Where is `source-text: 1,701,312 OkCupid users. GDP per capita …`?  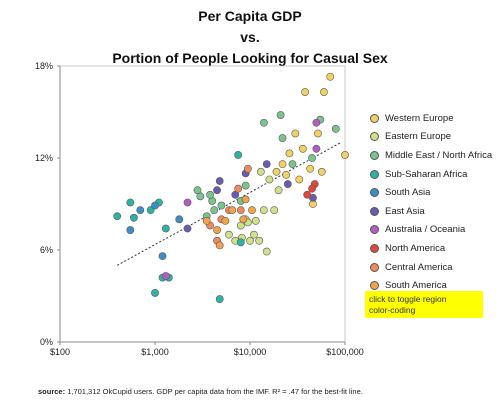 source-text: 1,701,312 OkCupid users. GDP per capita … is located at coordinates (215, 391).